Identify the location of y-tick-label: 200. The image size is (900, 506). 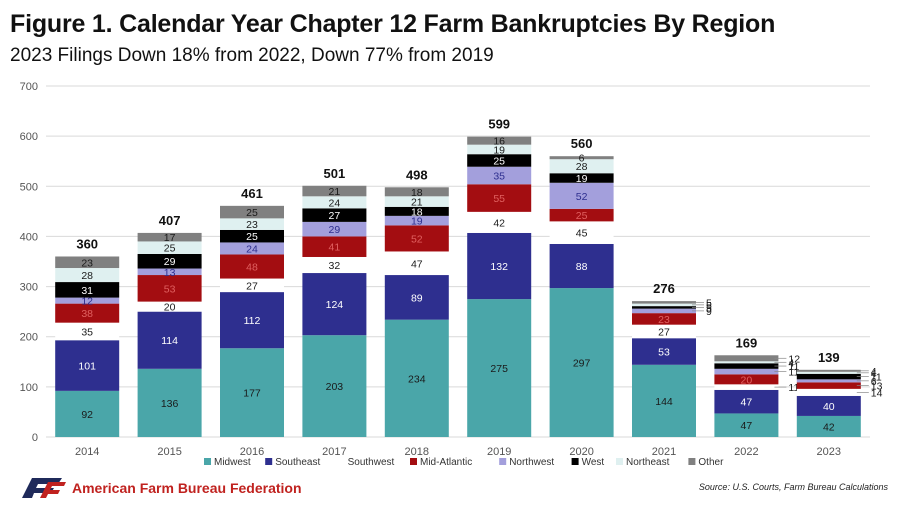
(29, 338).